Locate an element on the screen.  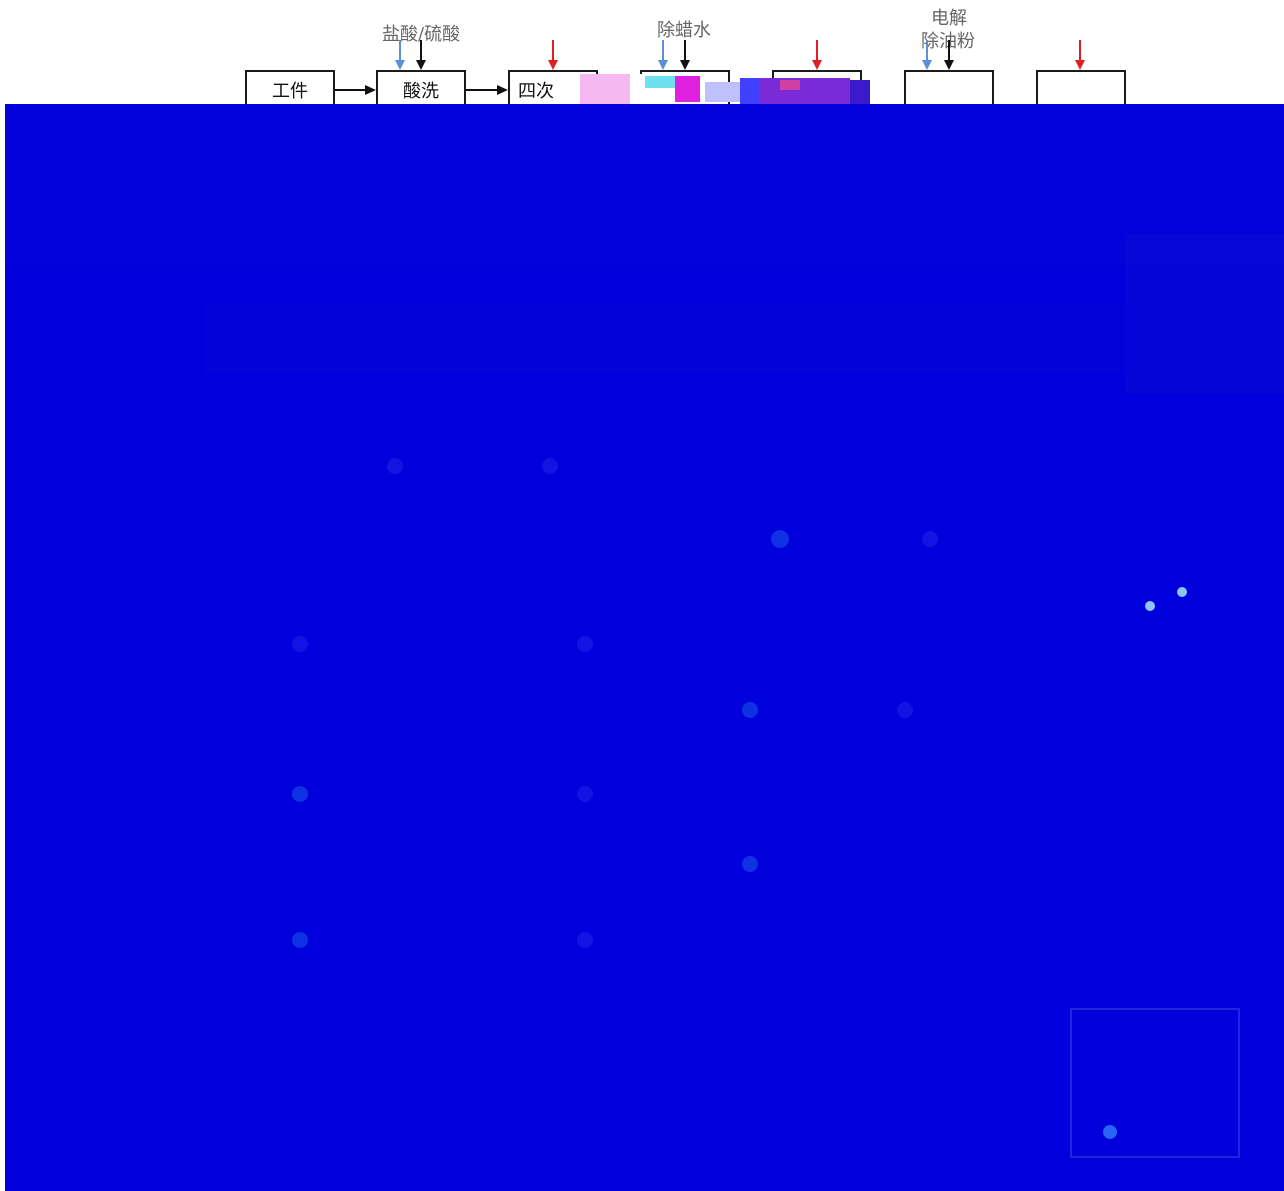
process-step-rinse-label: 四次 is located at coordinates (536, 91).